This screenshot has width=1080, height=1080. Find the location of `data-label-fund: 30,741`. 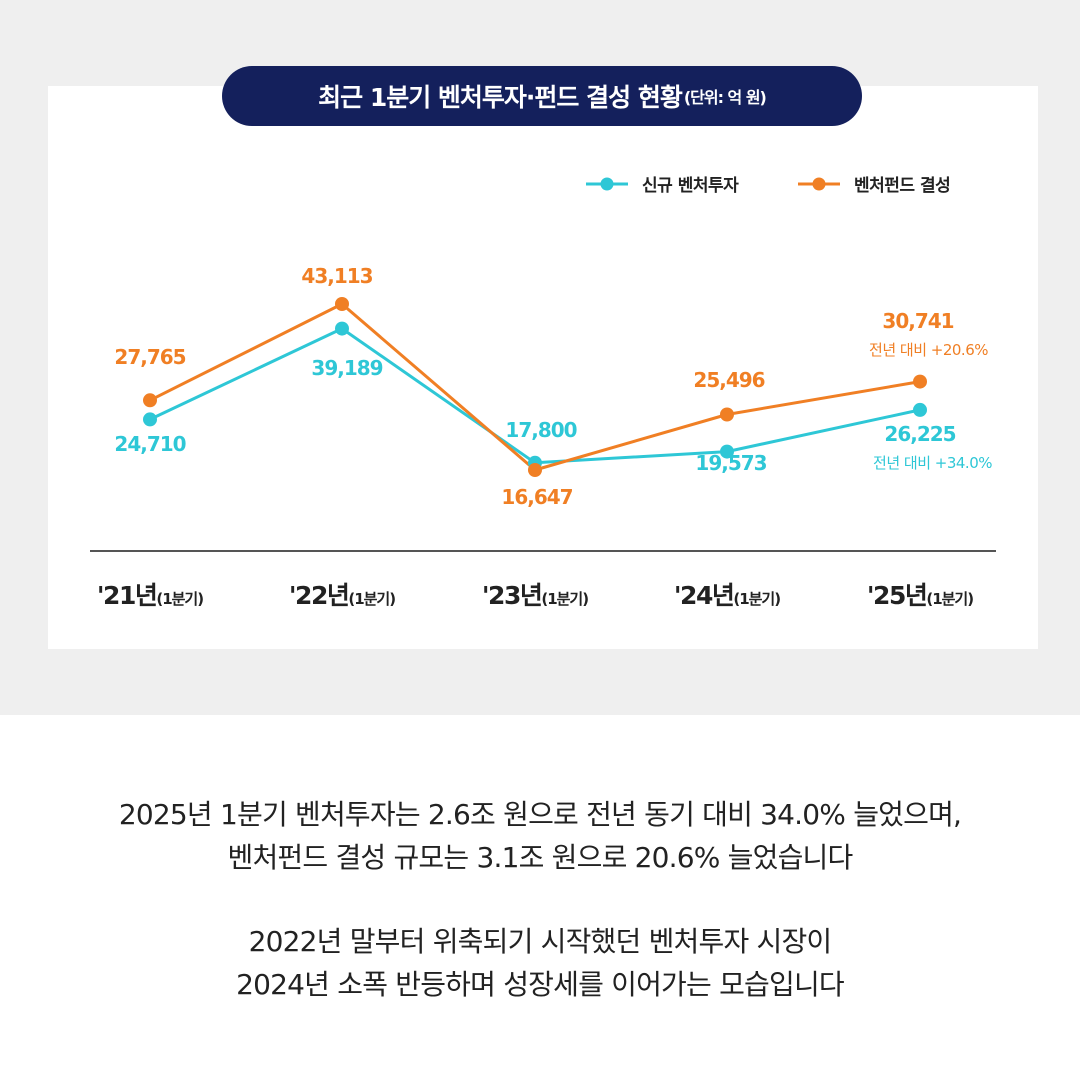

data-label-fund: 30,741 is located at coordinates (917, 321).